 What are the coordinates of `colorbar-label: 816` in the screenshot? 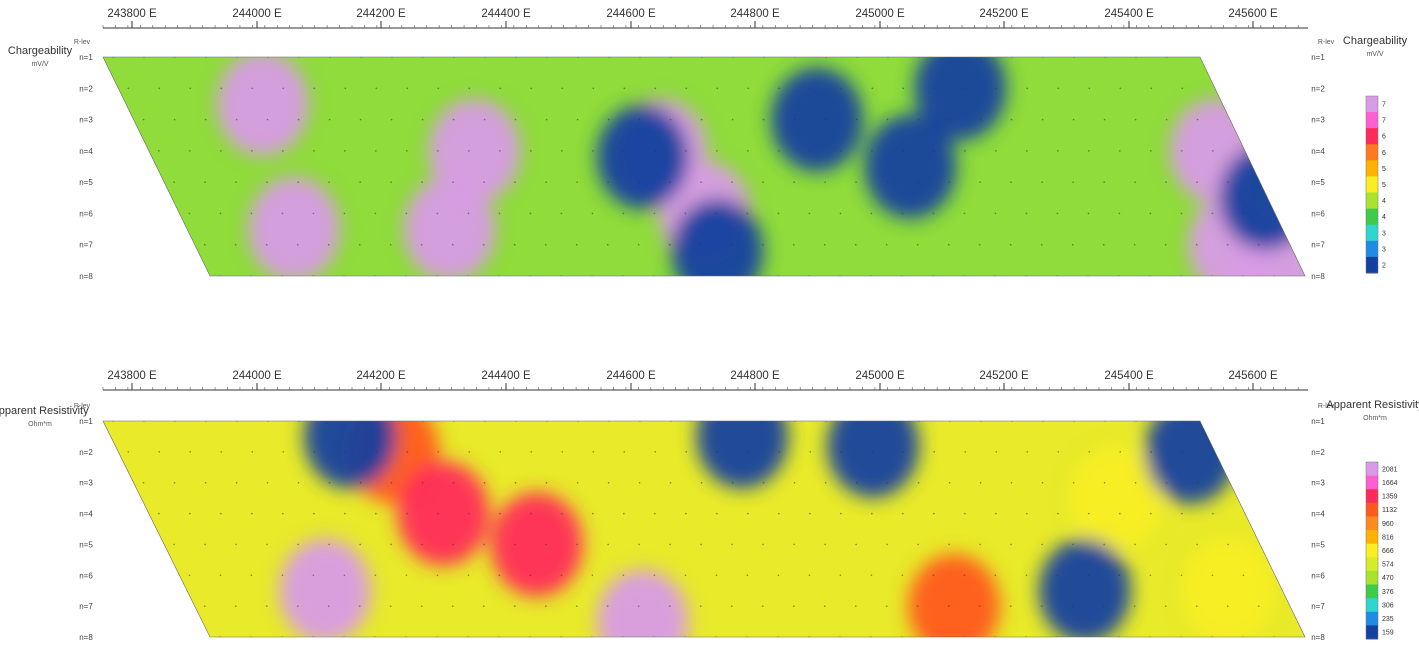 It's located at (1388, 537).